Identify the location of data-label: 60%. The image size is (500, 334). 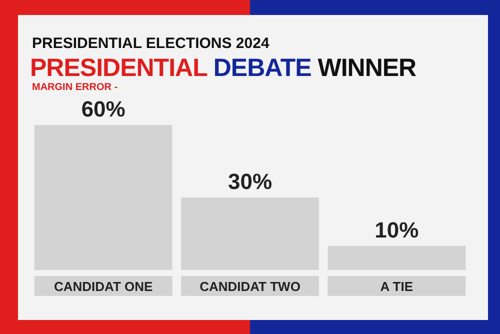
(103, 109).